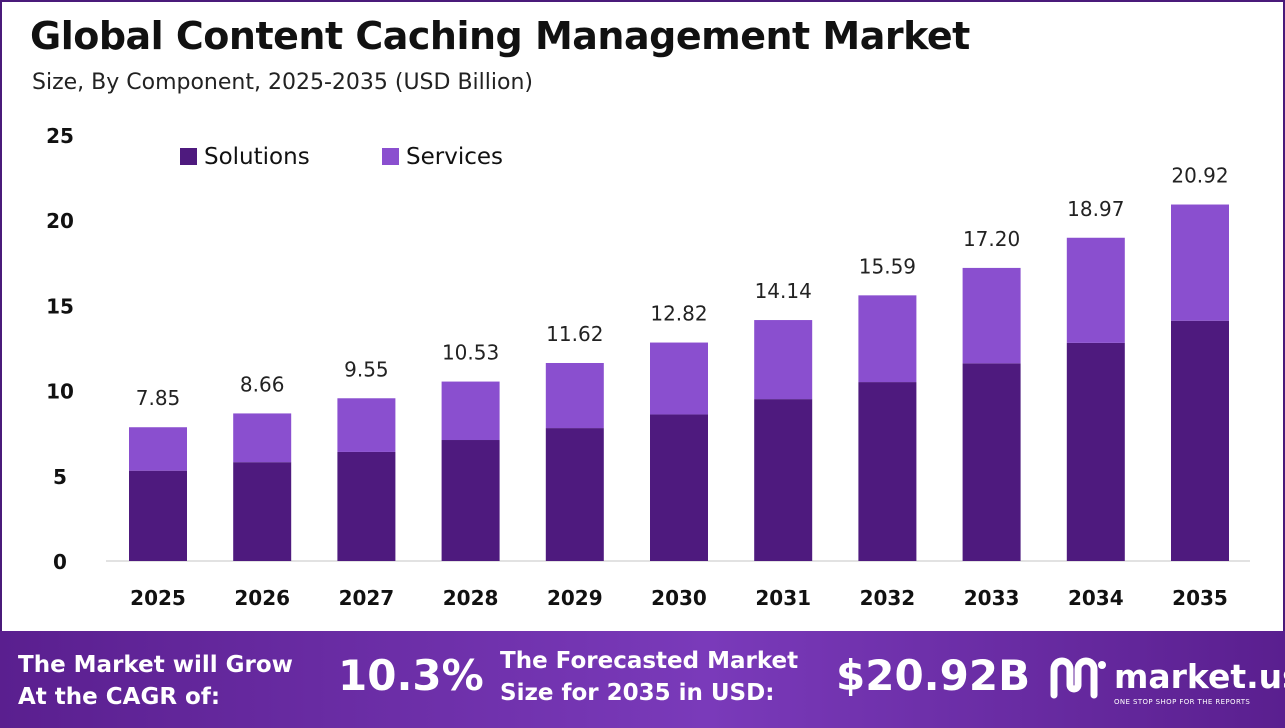  Describe the element at coordinates (991, 315) in the screenshot. I see `bar-services-2033` at that location.